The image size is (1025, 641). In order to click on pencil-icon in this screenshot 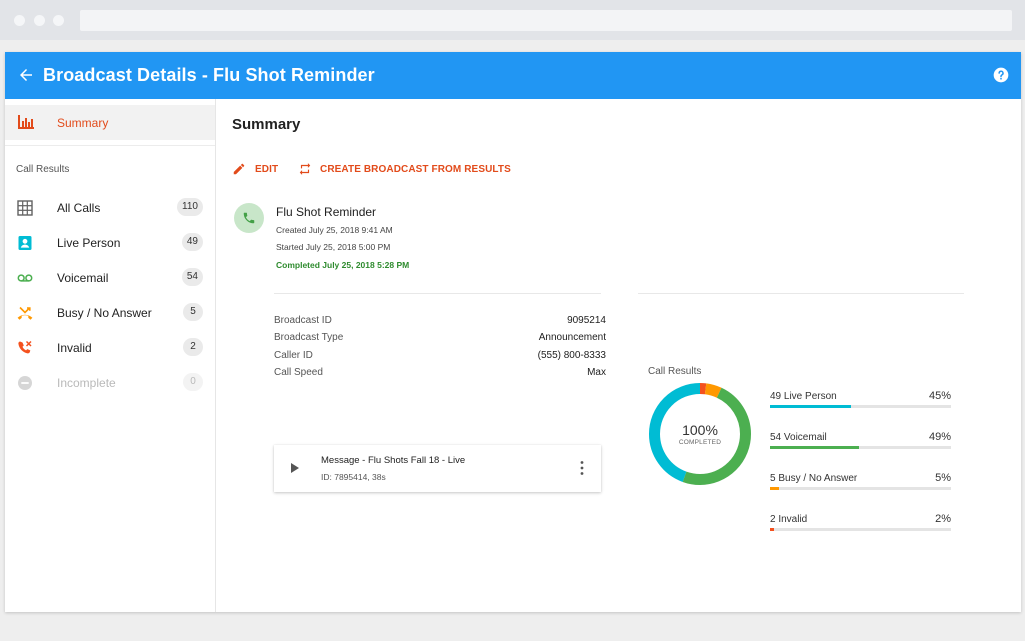, I will do `click(239, 169)`.